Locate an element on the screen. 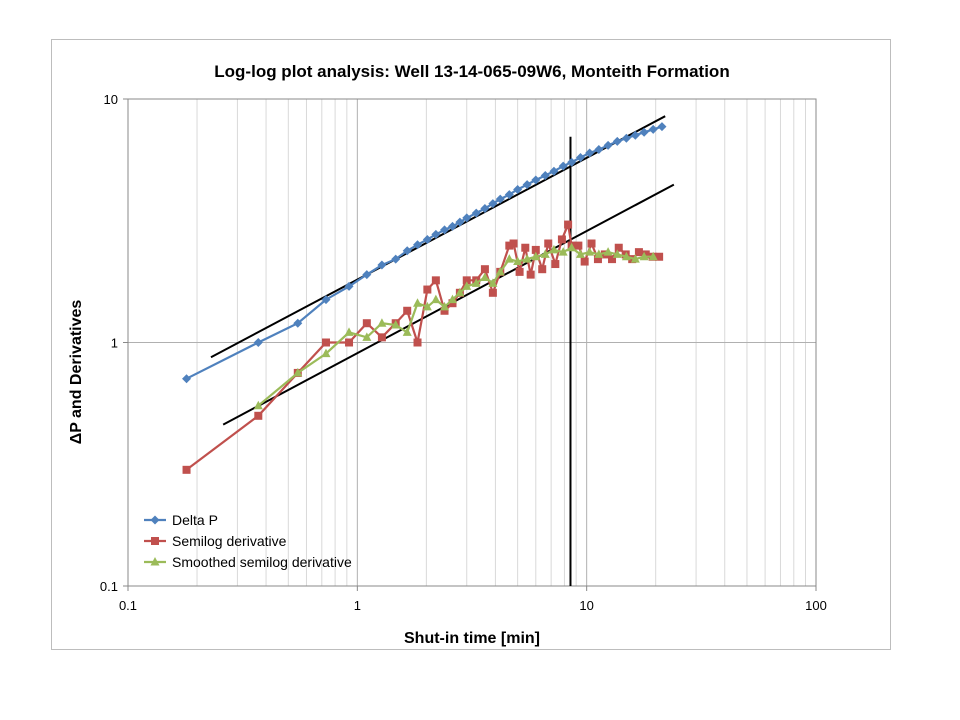  y-axis-label: ΔP and Derivatives is located at coordinates (76, 372).